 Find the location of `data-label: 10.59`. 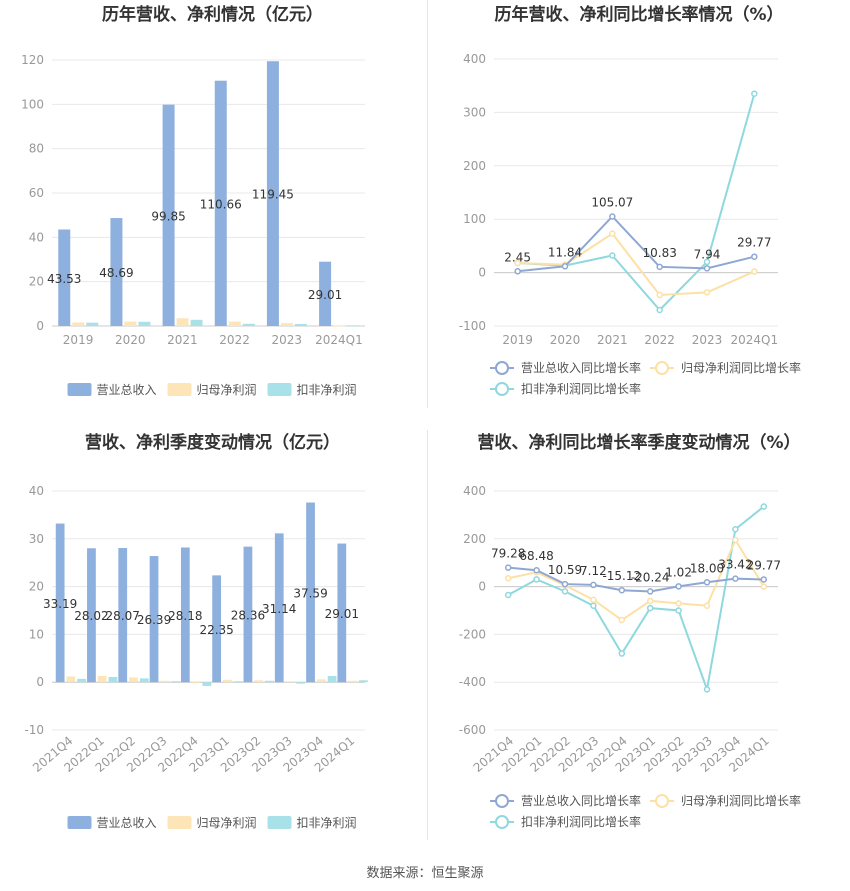

data-label: 10.59 is located at coordinates (565, 570).